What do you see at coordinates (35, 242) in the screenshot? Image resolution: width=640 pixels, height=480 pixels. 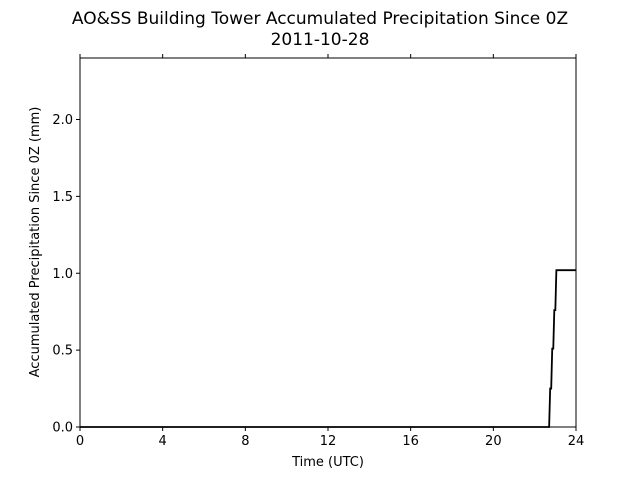 I see `y-axis-label: Accumulated Precipitation Since 0Z (mm)` at bounding box center [35, 242].